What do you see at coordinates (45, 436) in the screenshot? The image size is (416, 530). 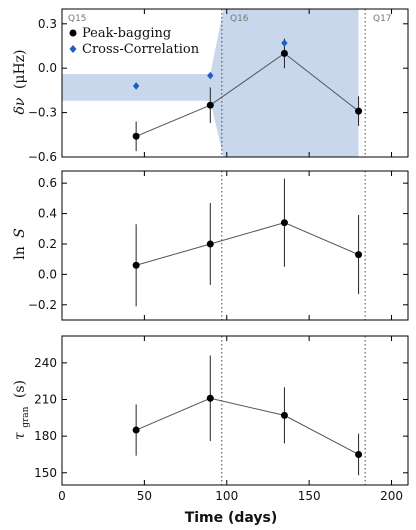 I see `y-tick-label: 180` at bounding box center [45, 436].